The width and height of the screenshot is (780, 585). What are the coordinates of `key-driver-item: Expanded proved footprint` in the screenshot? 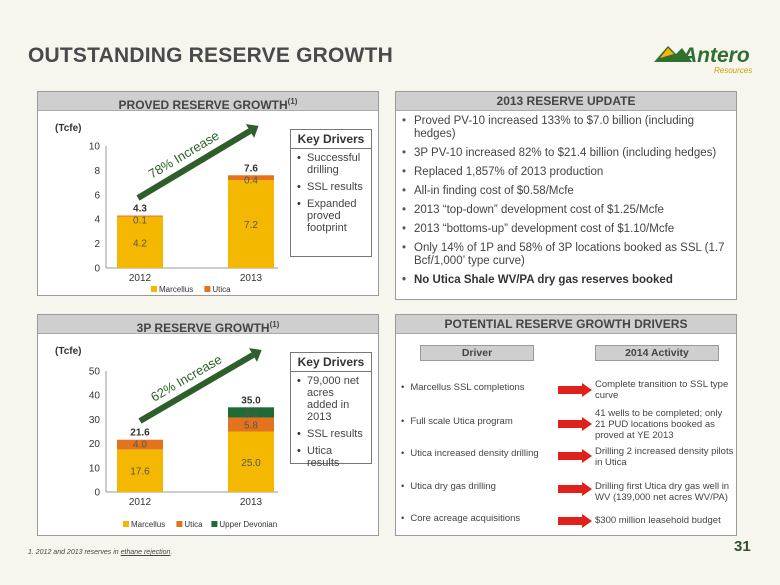 It's located at (332, 216).